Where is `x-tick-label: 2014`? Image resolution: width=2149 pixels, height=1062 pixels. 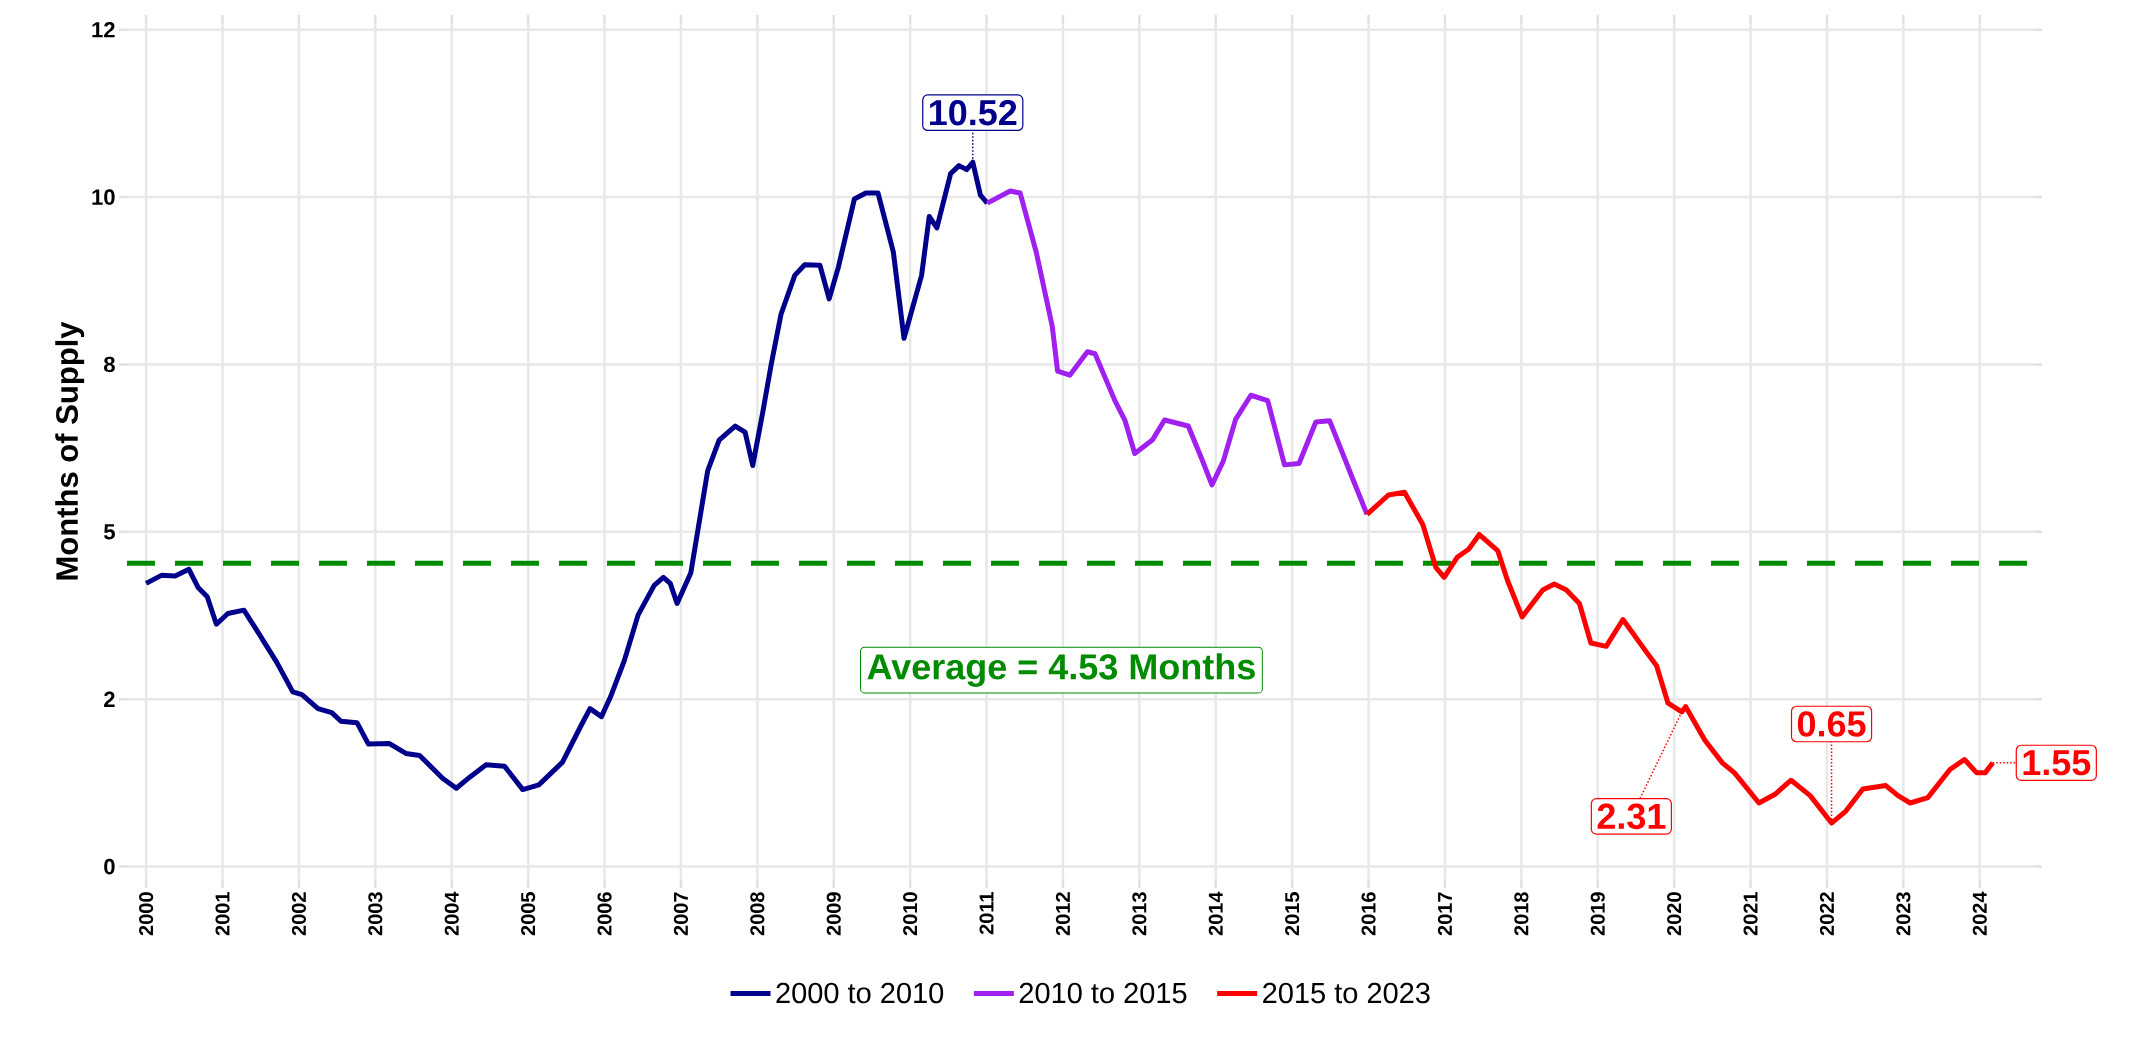
x-tick-label: 2014 is located at coordinates (1215, 913).